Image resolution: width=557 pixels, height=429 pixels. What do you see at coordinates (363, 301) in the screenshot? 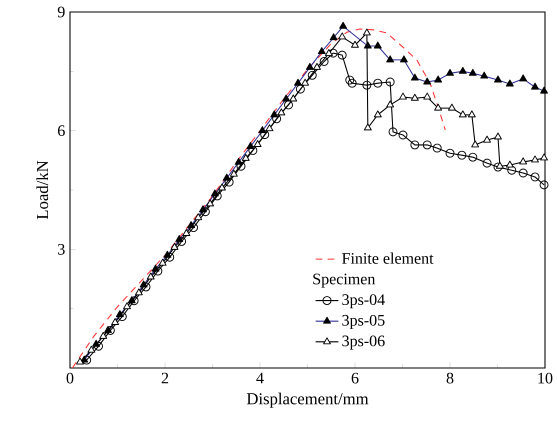
I see `legend-label: 3ps-04` at bounding box center [363, 301].